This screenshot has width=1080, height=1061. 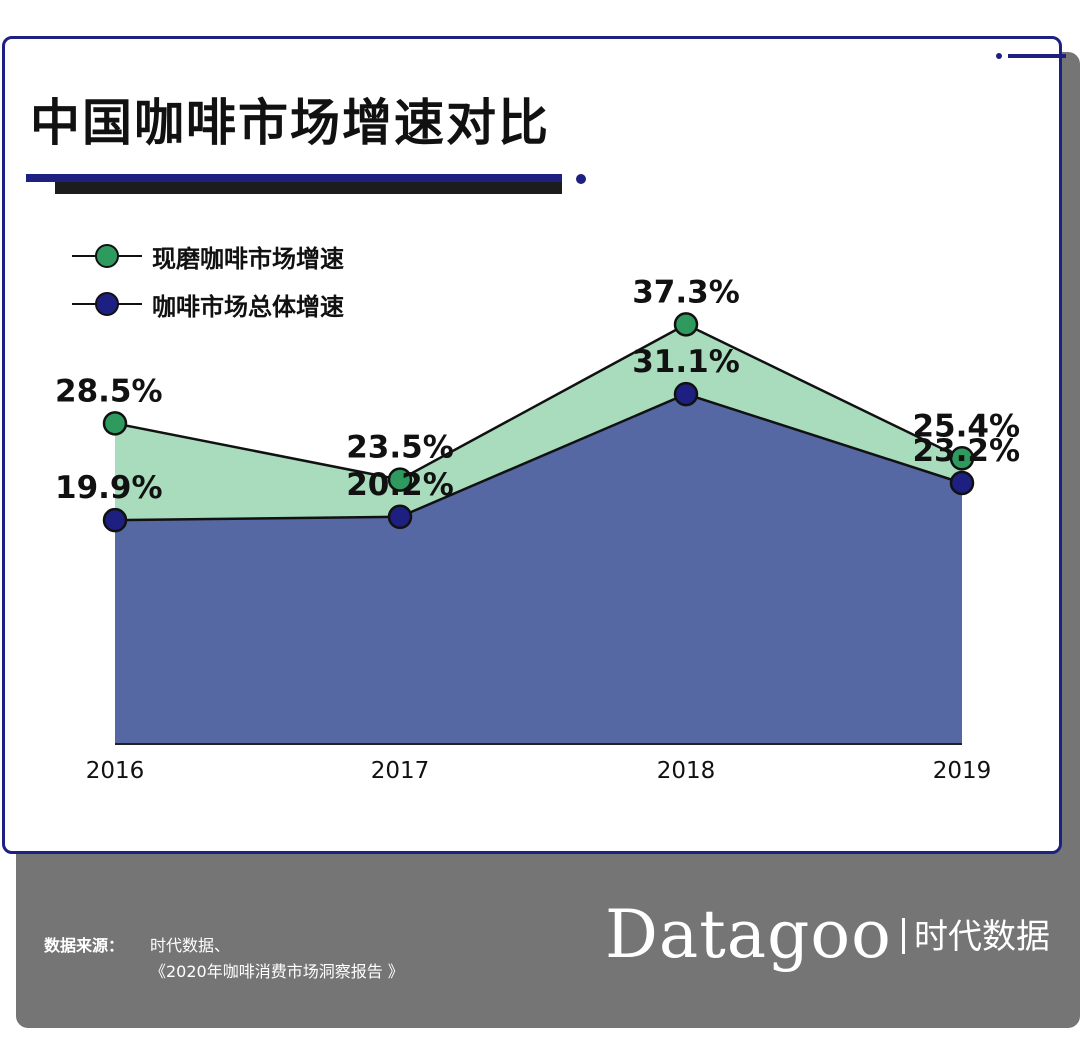 I want to click on legend-label: 咖啡市场总体增速, so click(x=248, y=306).